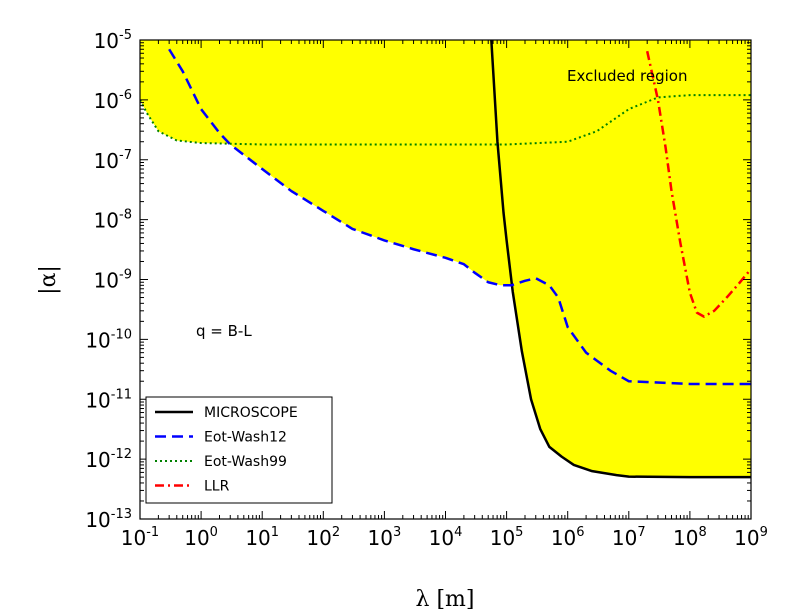 The image size is (798, 614). Describe the element at coordinates (568, 537) in the screenshot. I see `x-tick-label: 10⁶` at that location.